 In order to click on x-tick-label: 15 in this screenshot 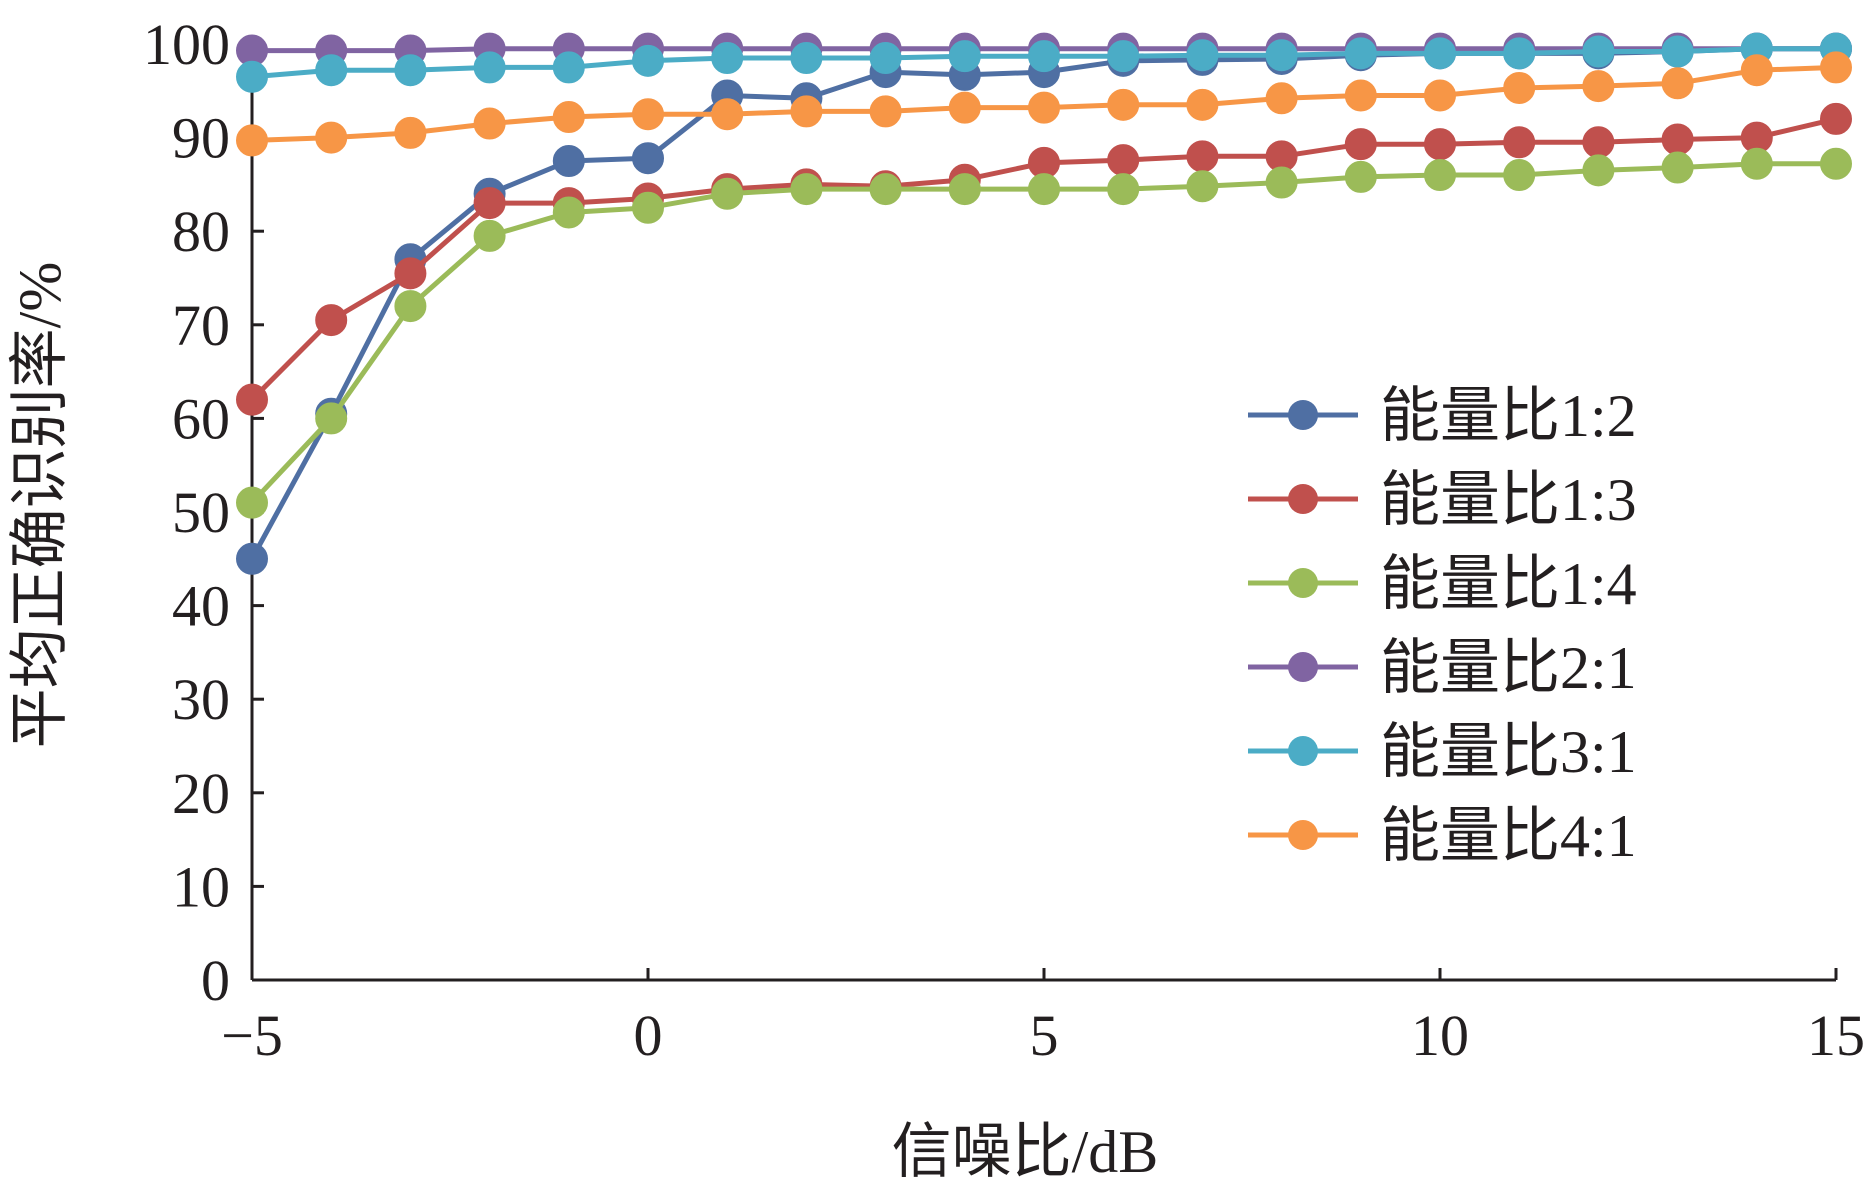, I will do `click(1836, 1035)`.